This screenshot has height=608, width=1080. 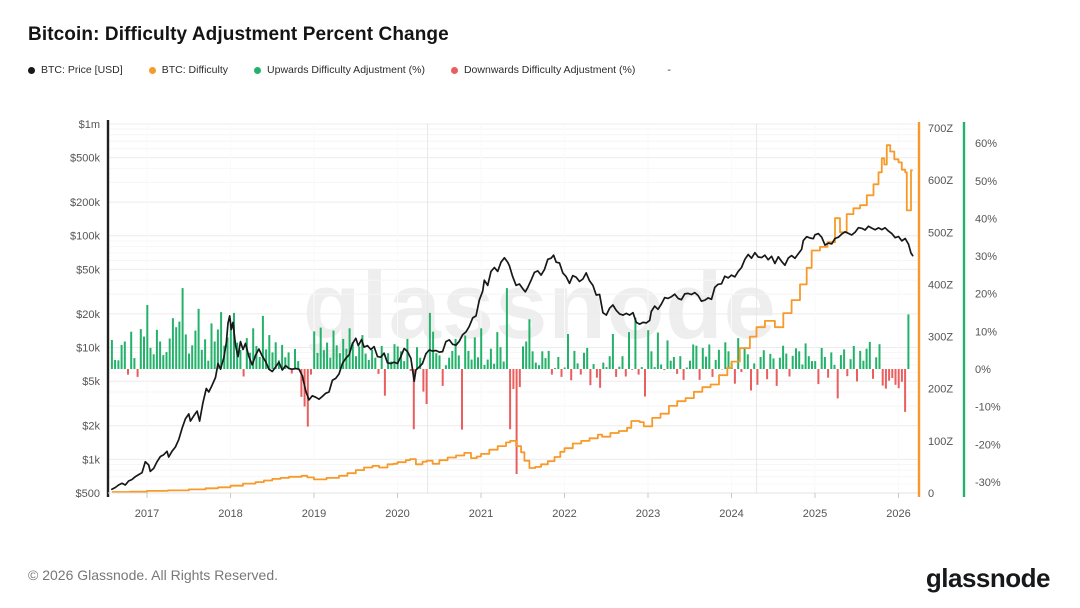 What do you see at coordinates (339, 70) in the screenshot?
I see `legend-item-upwards-adjustment: Upwards Difficulty Adjustment (%)` at bounding box center [339, 70].